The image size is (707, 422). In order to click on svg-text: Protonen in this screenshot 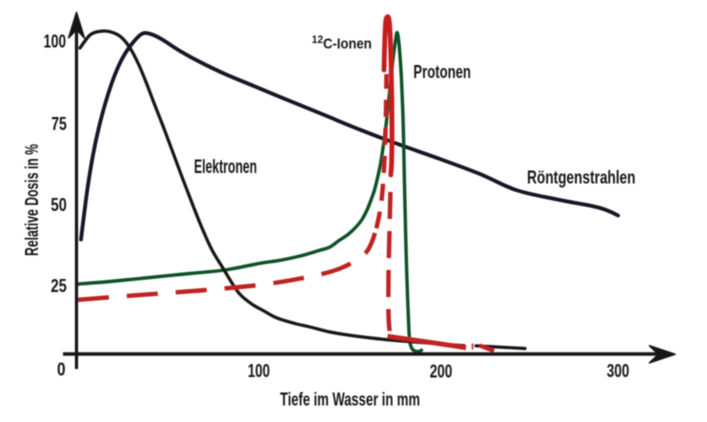, I will do `click(442, 71)`.